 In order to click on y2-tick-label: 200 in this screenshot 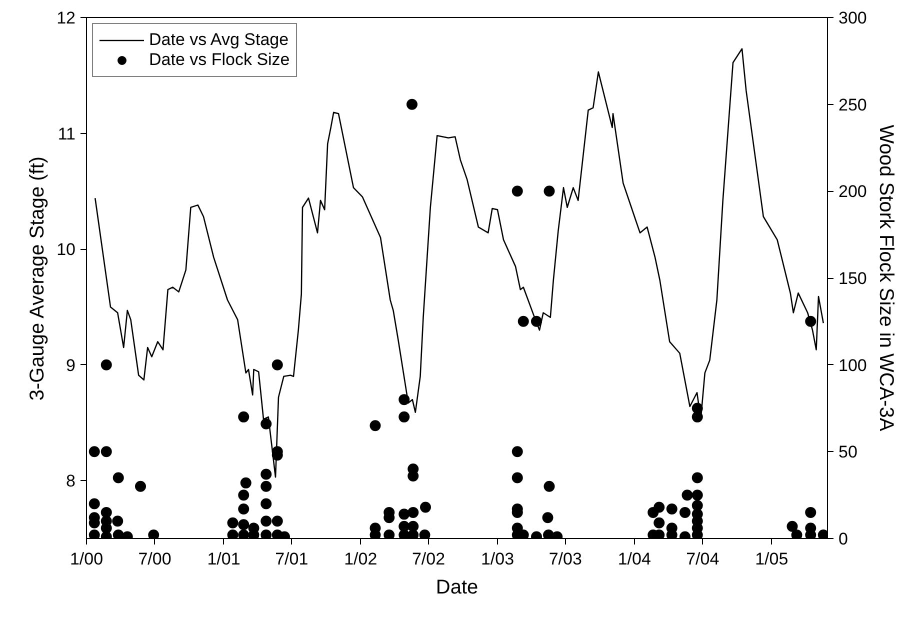, I will do `click(852, 192)`.